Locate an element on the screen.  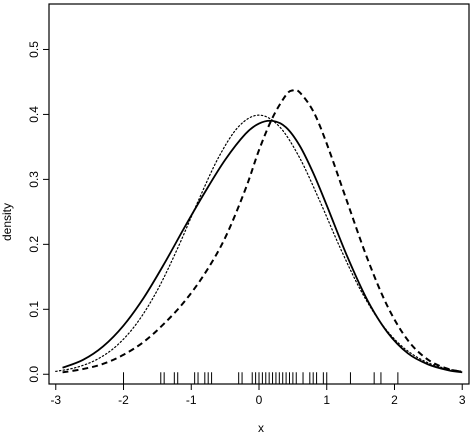
y-tick-label: 0.2 is located at coordinates (34, 244).